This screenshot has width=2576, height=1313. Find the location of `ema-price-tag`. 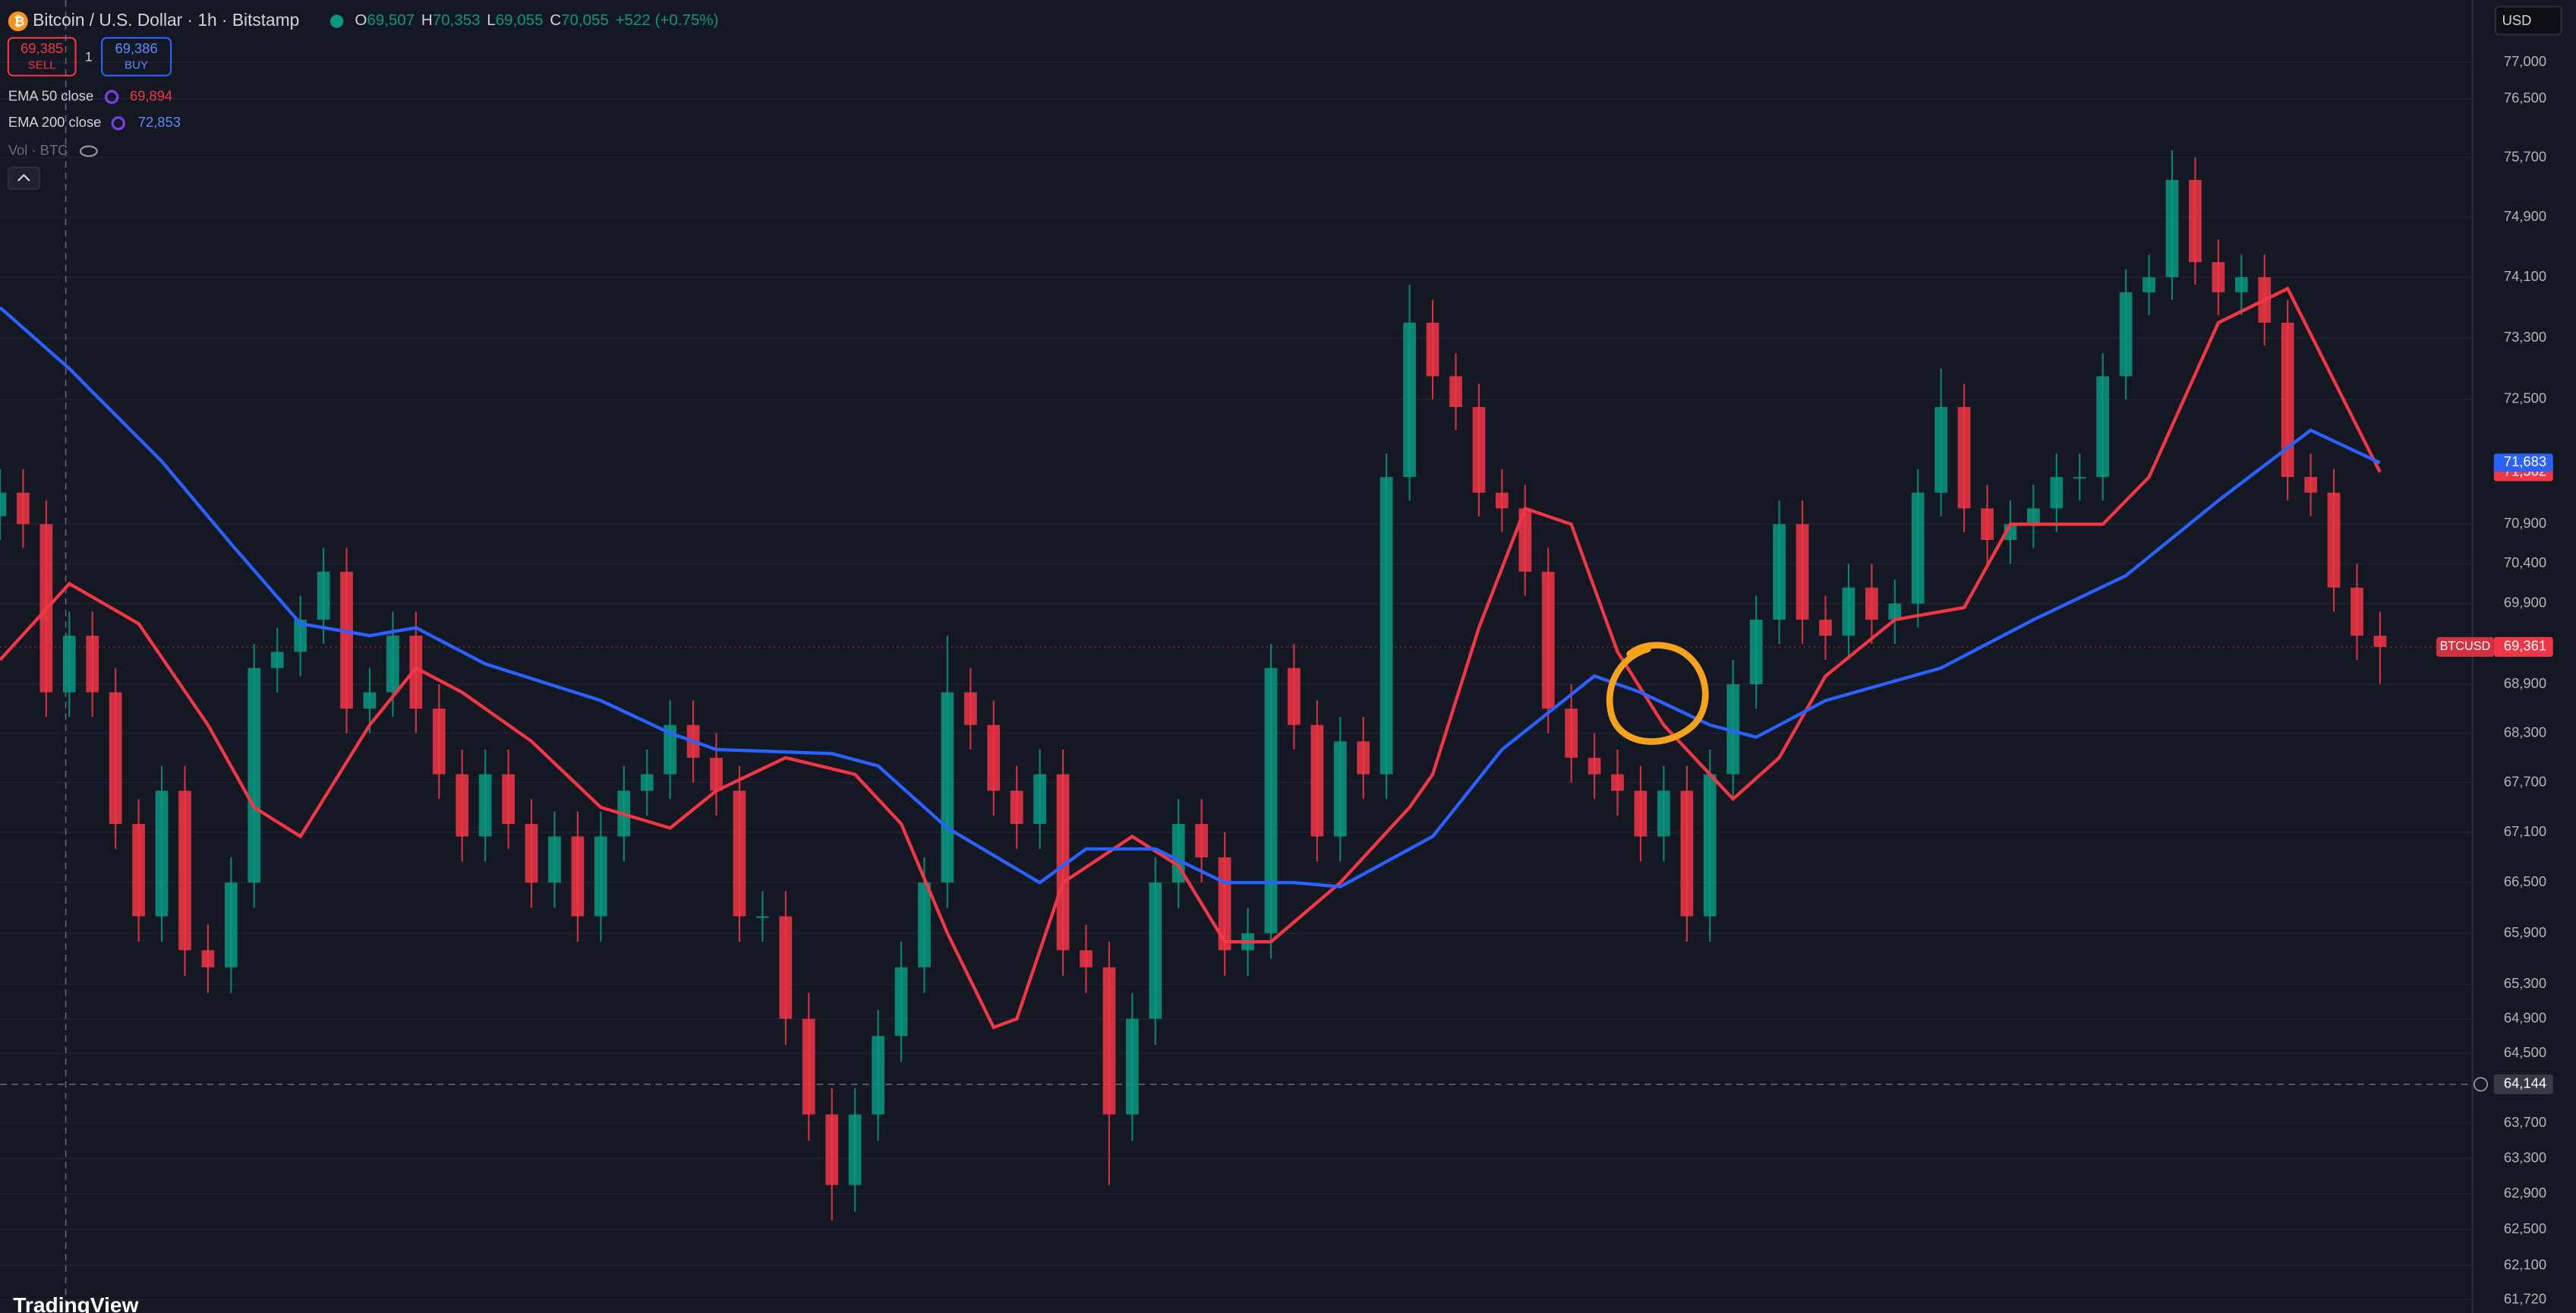

ema-price-tag is located at coordinates (2523, 462).